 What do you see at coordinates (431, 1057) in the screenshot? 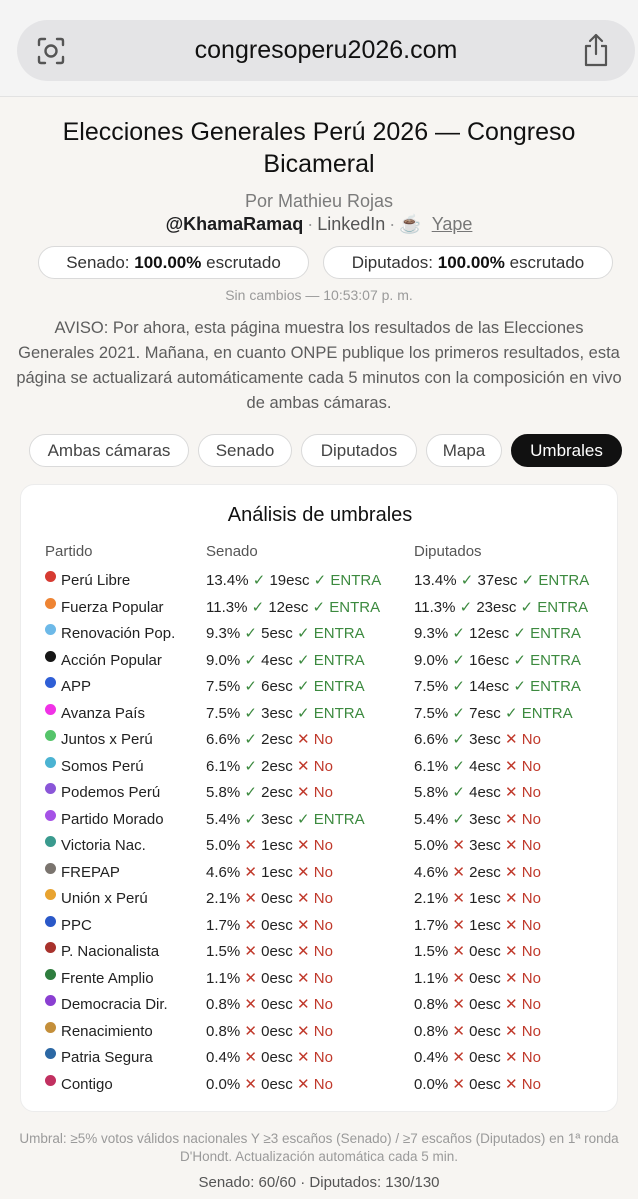
I see `dip-pct: 0.4%` at bounding box center [431, 1057].